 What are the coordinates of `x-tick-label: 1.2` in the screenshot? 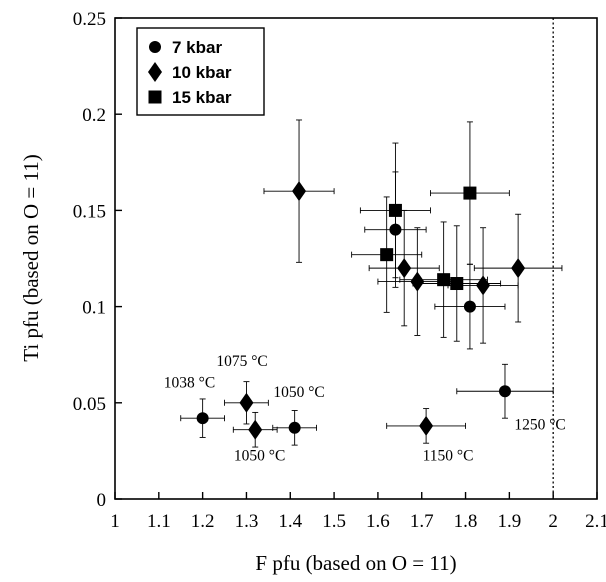 It's located at (203, 521).